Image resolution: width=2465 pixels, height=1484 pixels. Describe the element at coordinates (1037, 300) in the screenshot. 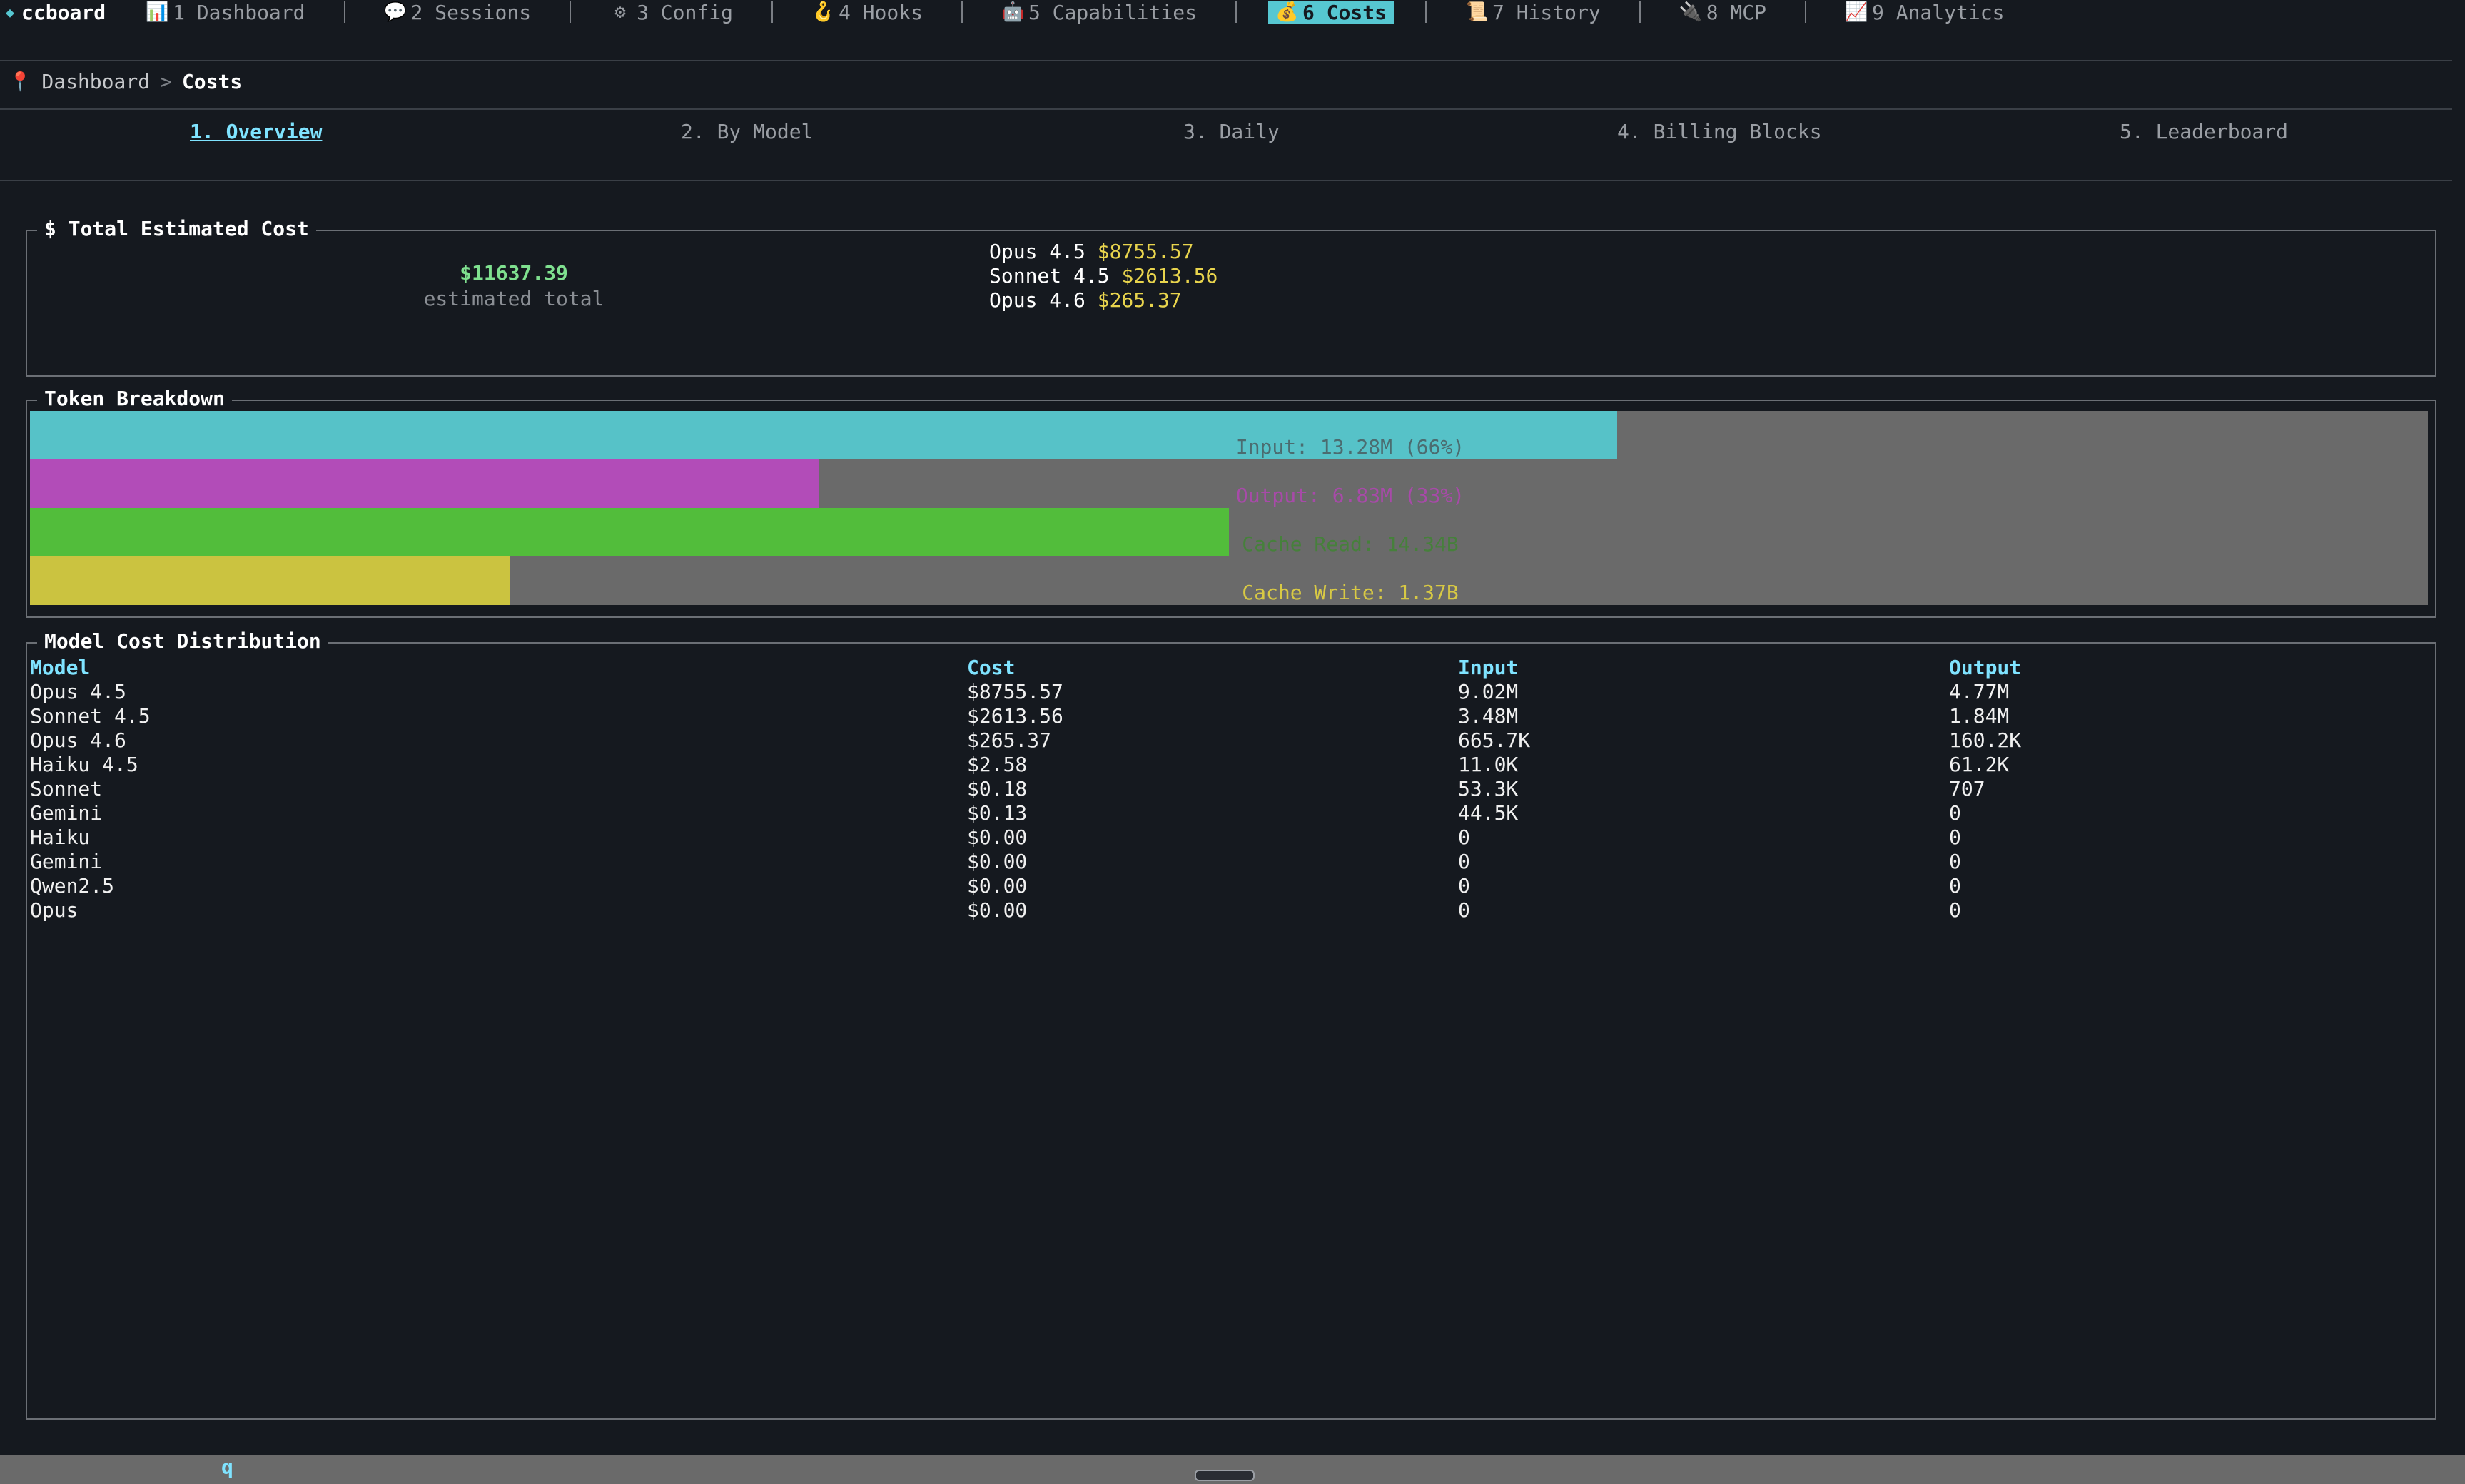

I see `model-name: Opus 4.6` at that location.